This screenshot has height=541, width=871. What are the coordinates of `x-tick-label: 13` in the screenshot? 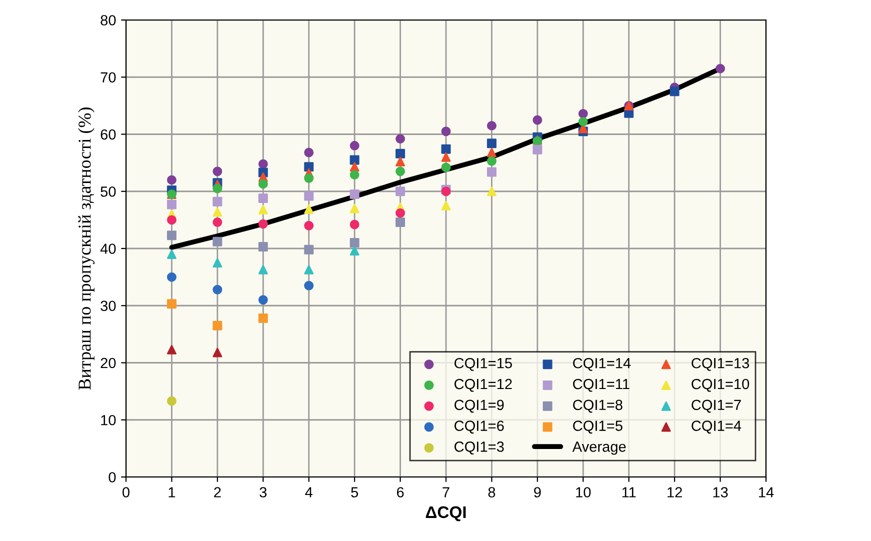 It's located at (720, 492).